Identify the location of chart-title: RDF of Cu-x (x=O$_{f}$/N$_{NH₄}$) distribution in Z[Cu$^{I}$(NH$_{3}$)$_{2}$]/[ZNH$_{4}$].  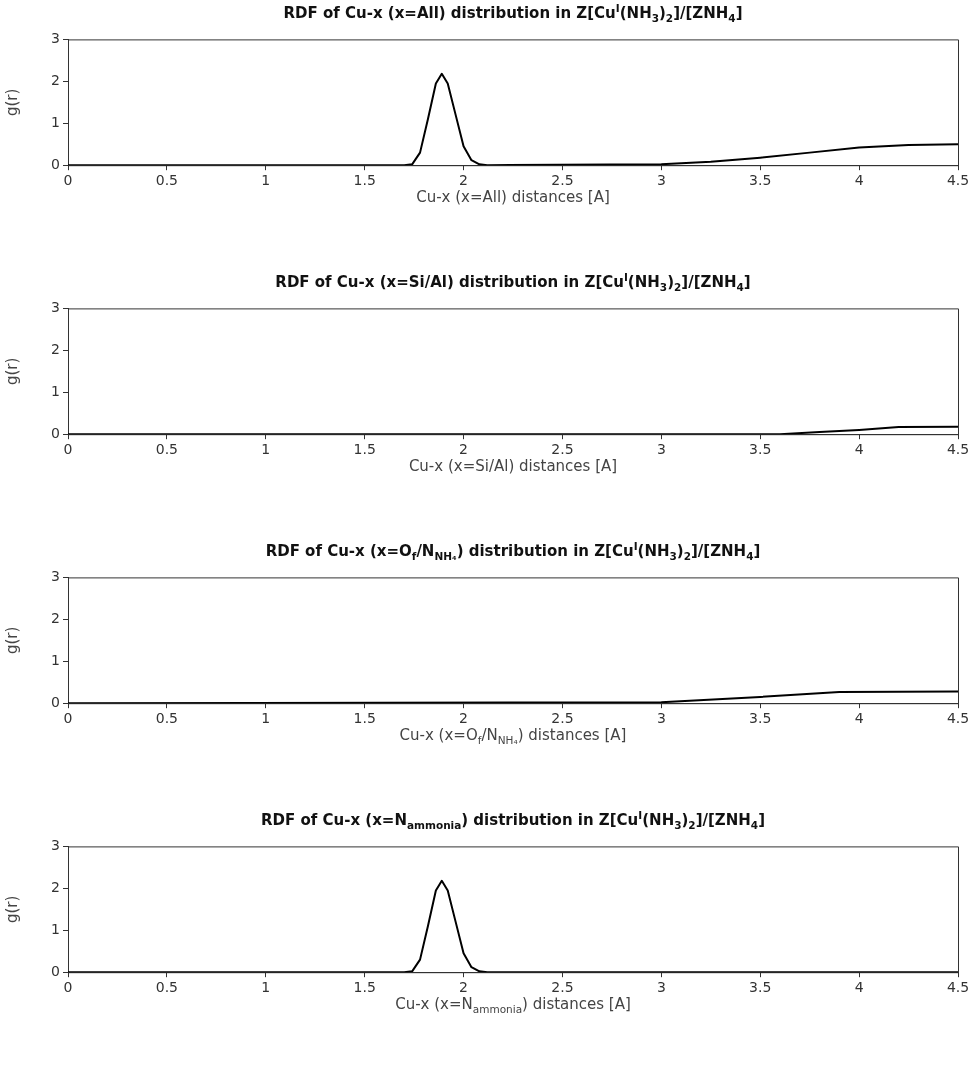
(513, 551).